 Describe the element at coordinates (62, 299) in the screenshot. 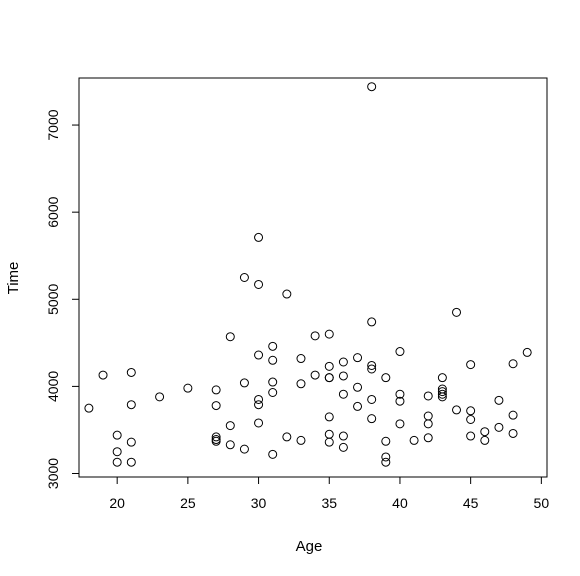

I see `y-axis: 3000 4000 5000 6000 7000` at that location.